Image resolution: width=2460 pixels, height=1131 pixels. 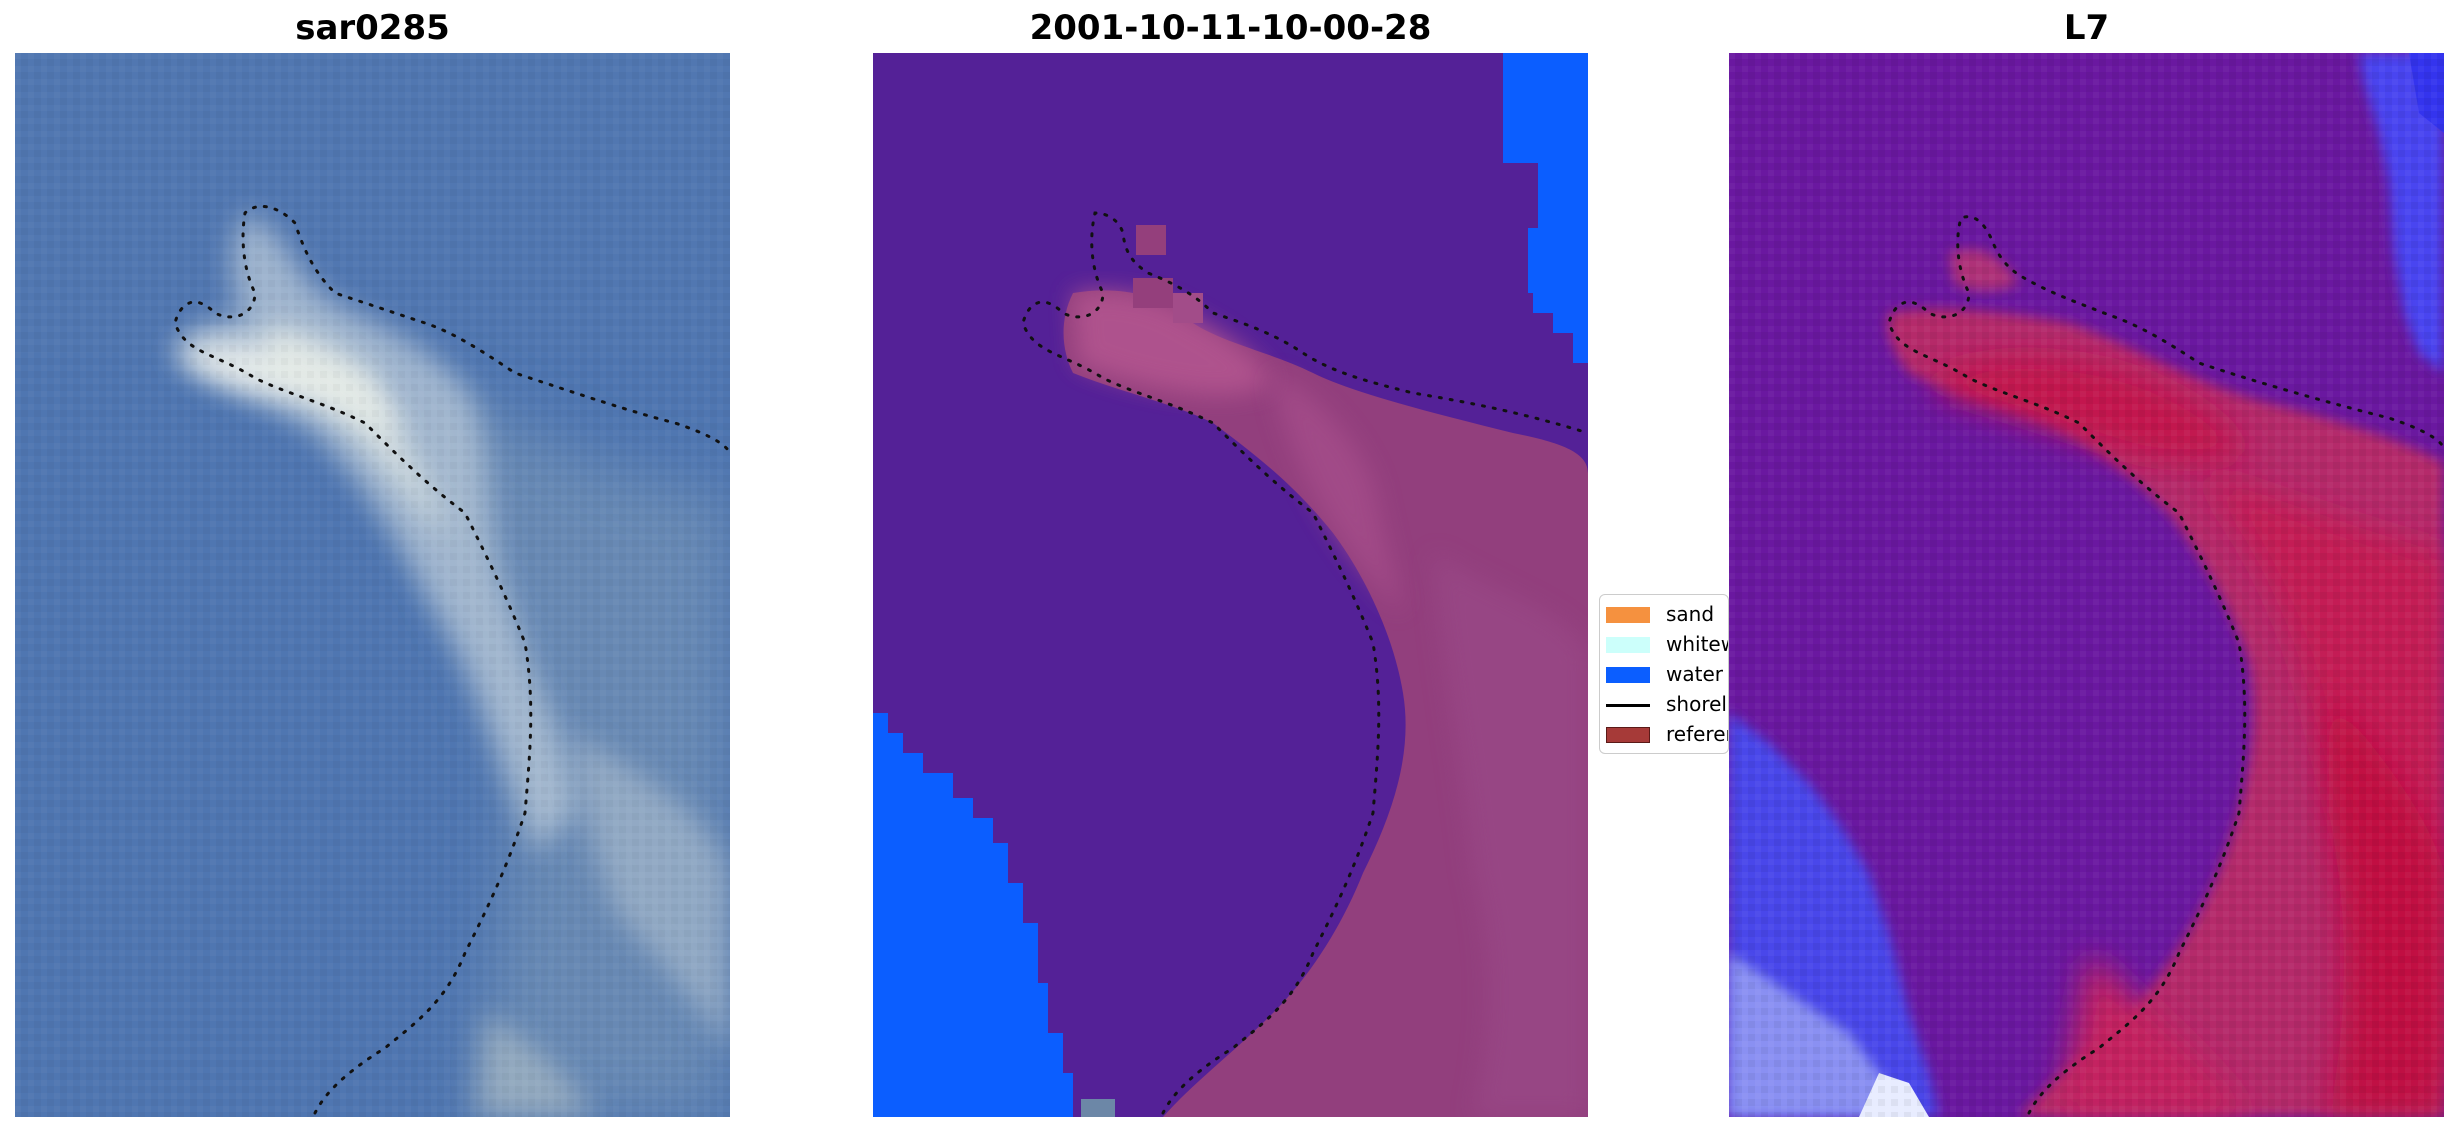 What do you see at coordinates (1664, 614) in the screenshot?
I see `legend-item-sand: sand` at bounding box center [1664, 614].